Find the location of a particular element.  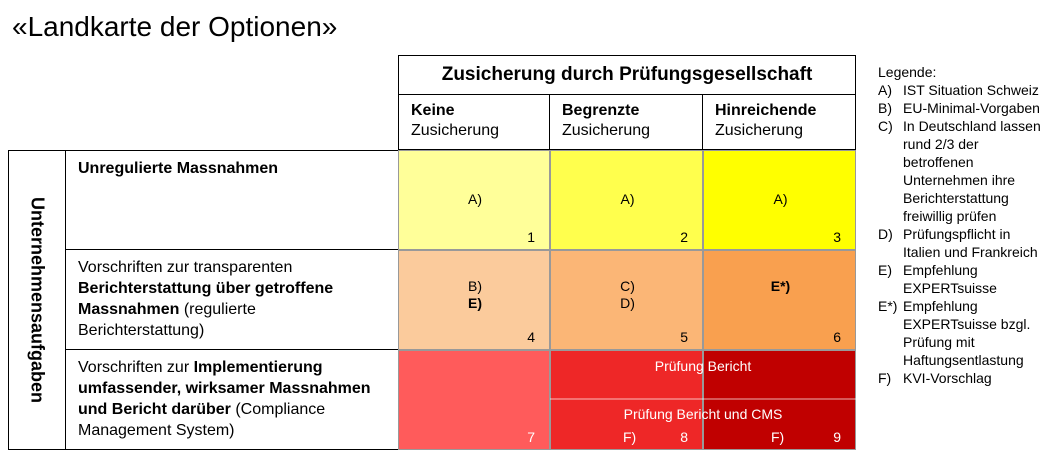

matrix-cell-1: A) 1 is located at coordinates (474, 200).